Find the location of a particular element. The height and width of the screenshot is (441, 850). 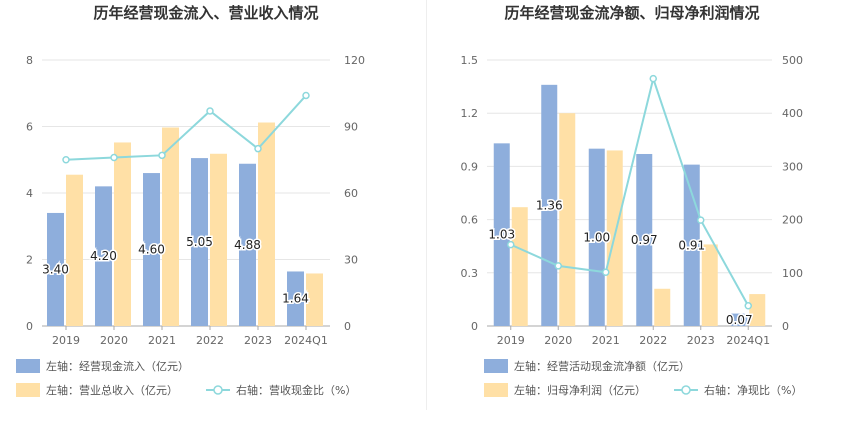

y-right-tick-label: 500 is located at coordinates (792, 60).